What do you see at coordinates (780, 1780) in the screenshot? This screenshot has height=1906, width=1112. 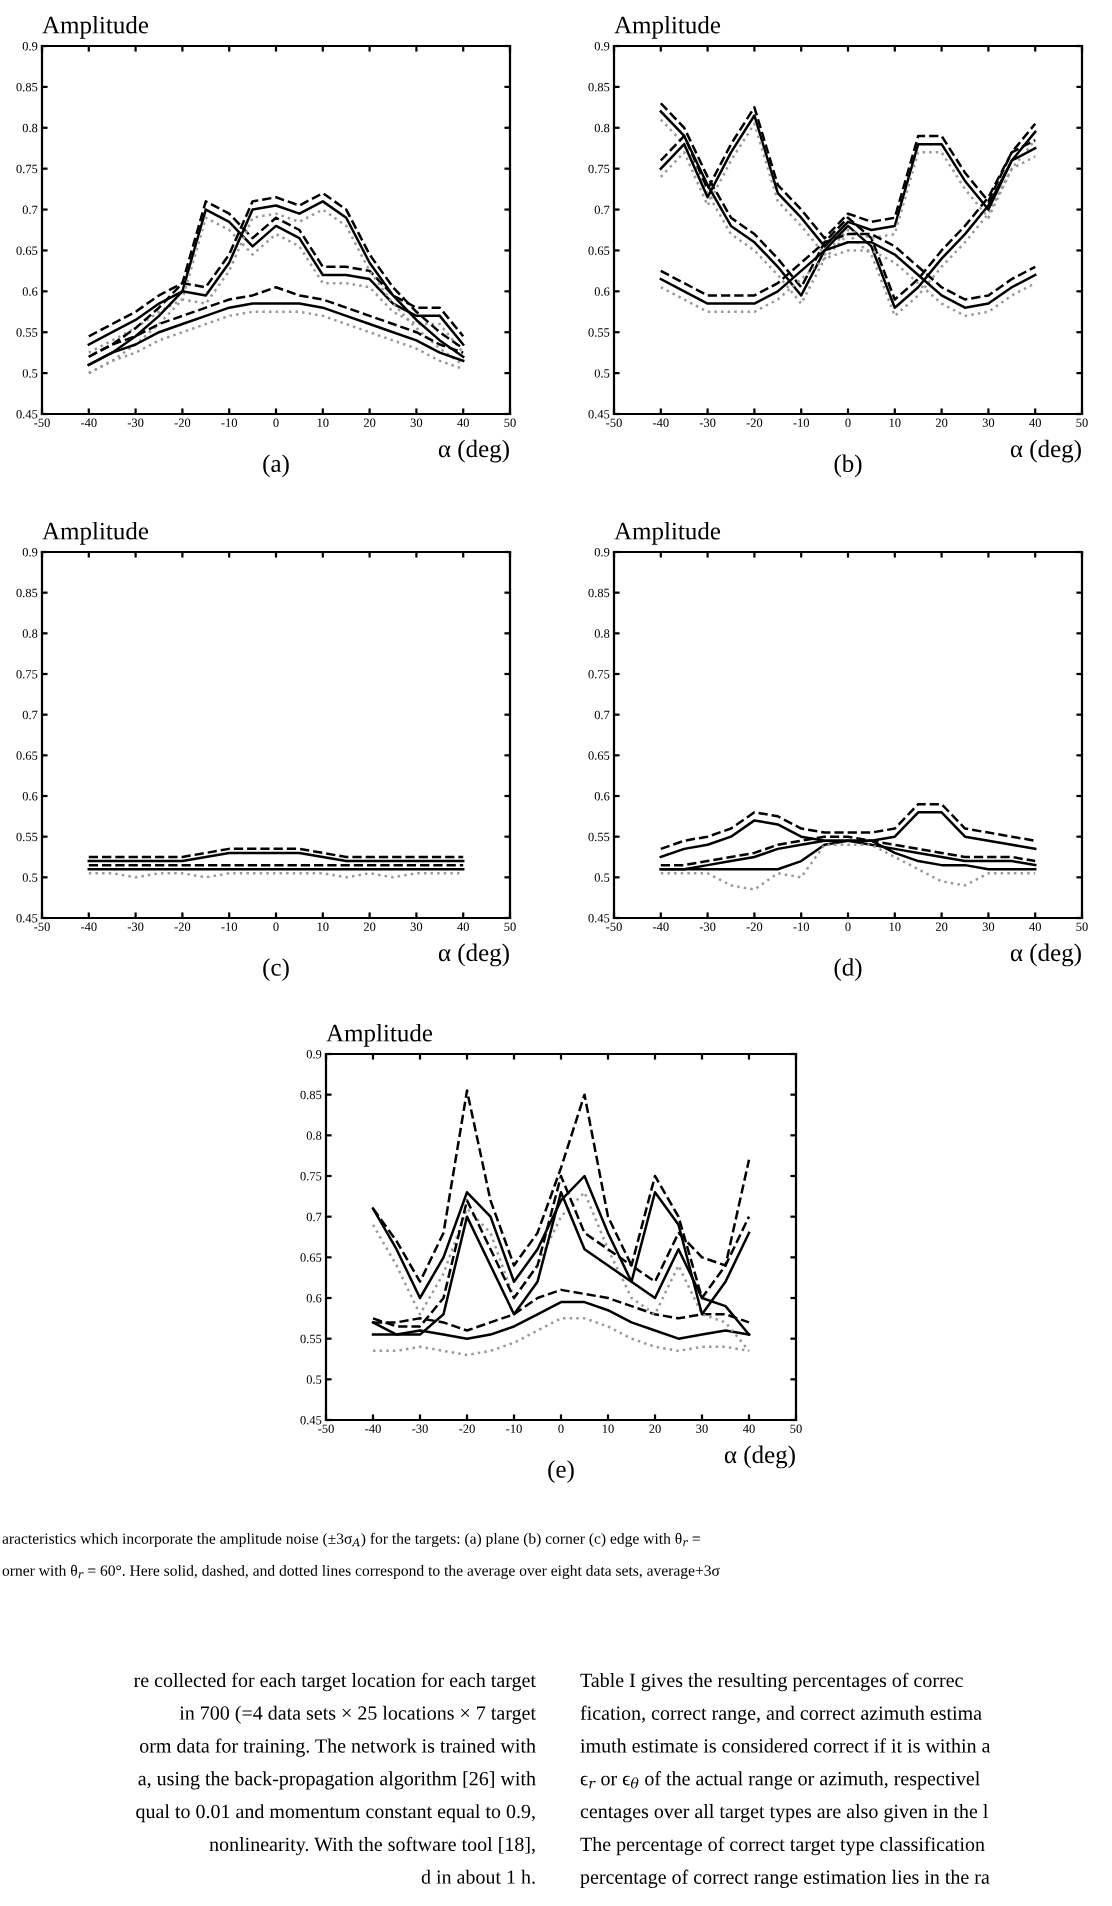 I see `text: ϵ$_{r}$ or ϵ$_{θ}$ of the actual range or azimuth, respectivel` at bounding box center [780, 1780].